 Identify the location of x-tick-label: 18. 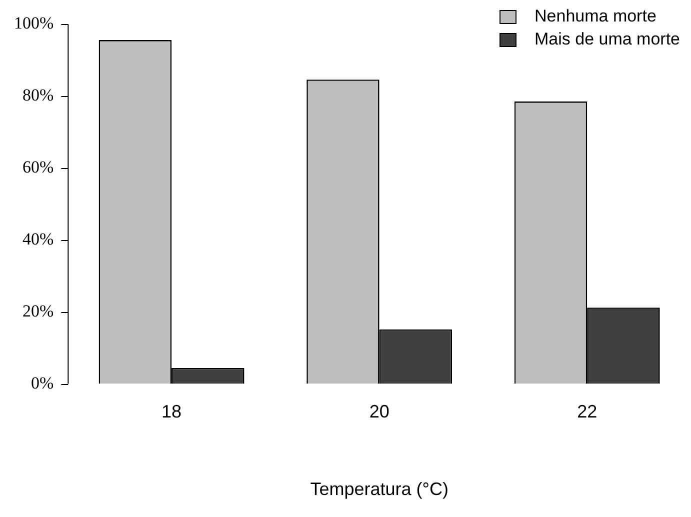
(172, 412).